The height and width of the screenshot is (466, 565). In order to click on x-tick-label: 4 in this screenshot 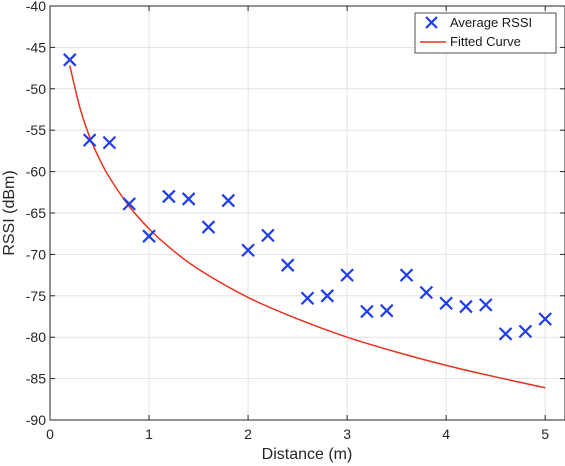, I will do `click(446, 434)`.